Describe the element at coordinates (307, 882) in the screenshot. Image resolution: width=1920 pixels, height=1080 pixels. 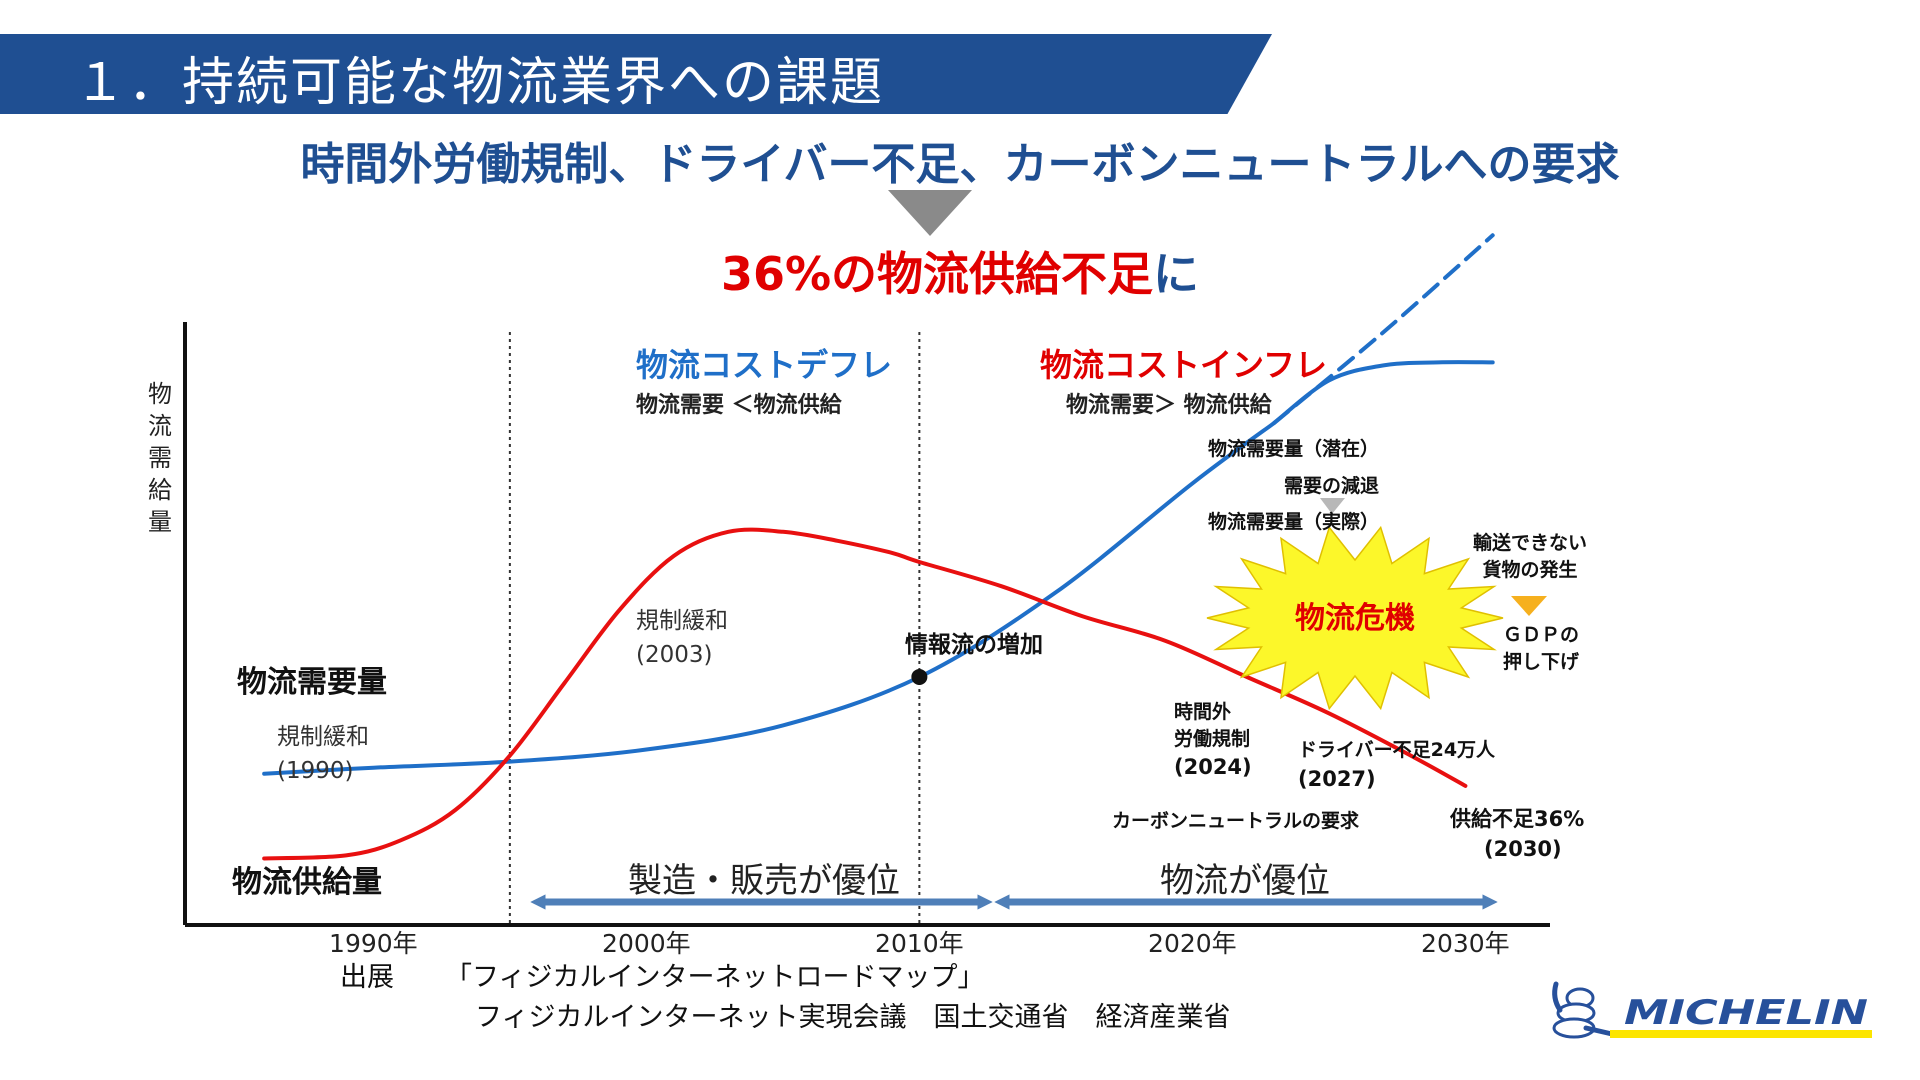
I see `supply-label: 物流供給量` at that location.